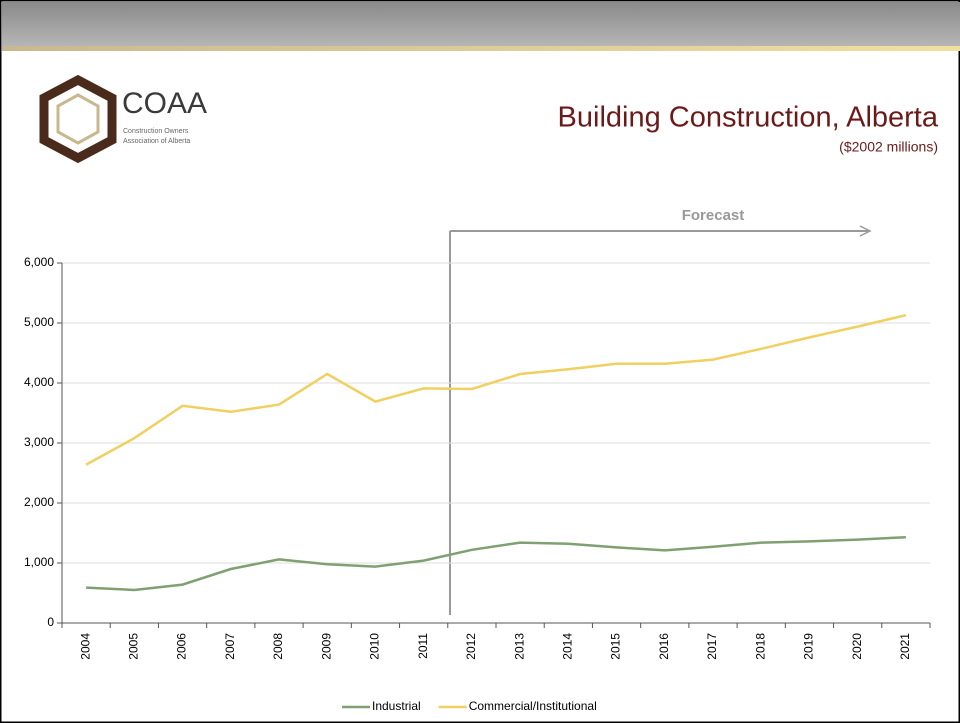 Image resolution: width=960 pixels, height=723 pixels. What do you see at coordinates (230, 646) in the screenshot?
I see `x-tick-label: 2007` at bounding box center [230, 646].